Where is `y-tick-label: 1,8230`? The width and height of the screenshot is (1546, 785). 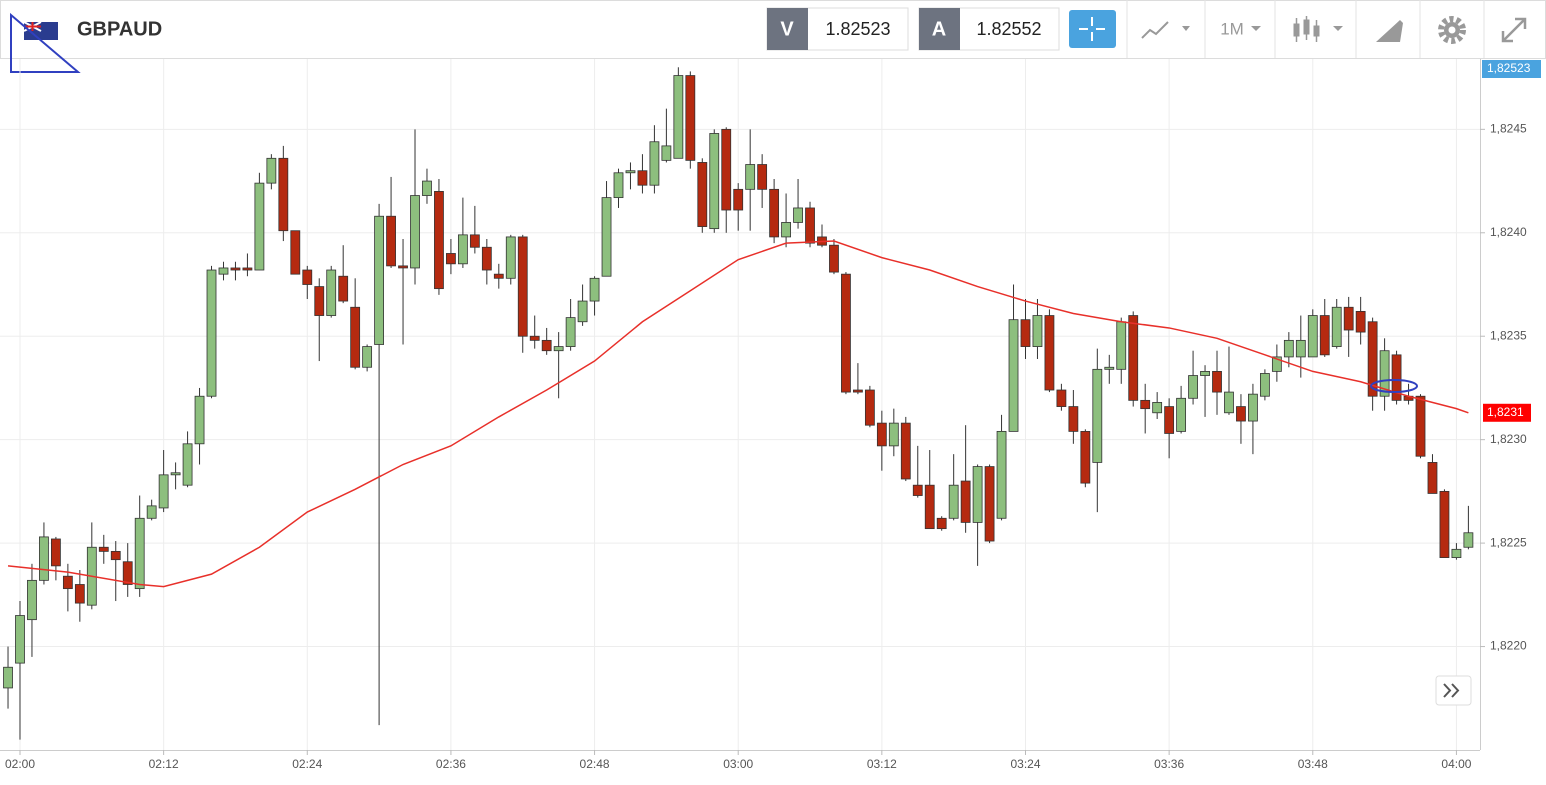 y-tick-label: 1,8230 is located at coordinates (1508, 439).